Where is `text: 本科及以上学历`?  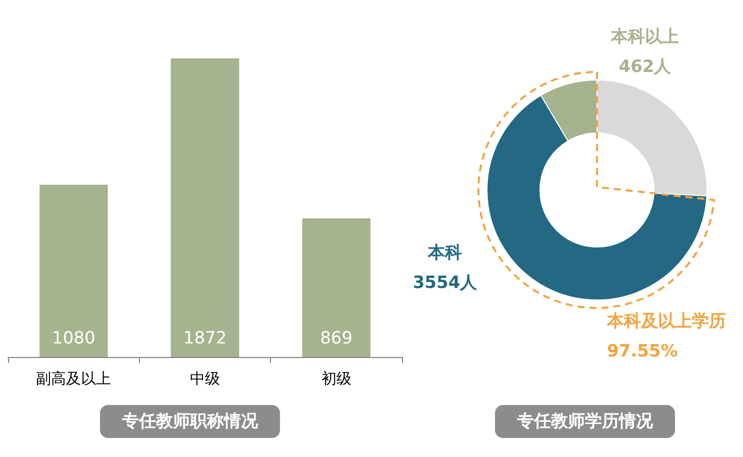
text: 本科及以上学历 is located at coordinates (666, 322).